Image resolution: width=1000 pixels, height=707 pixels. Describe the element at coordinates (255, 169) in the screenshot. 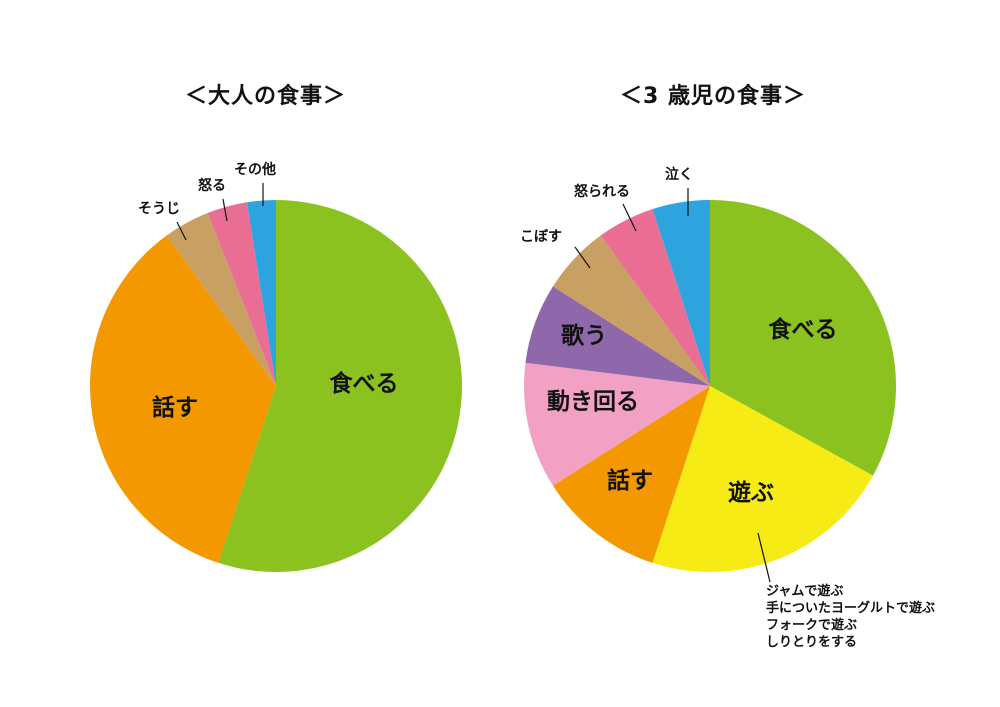

I see `slice-label: その他` at that location.